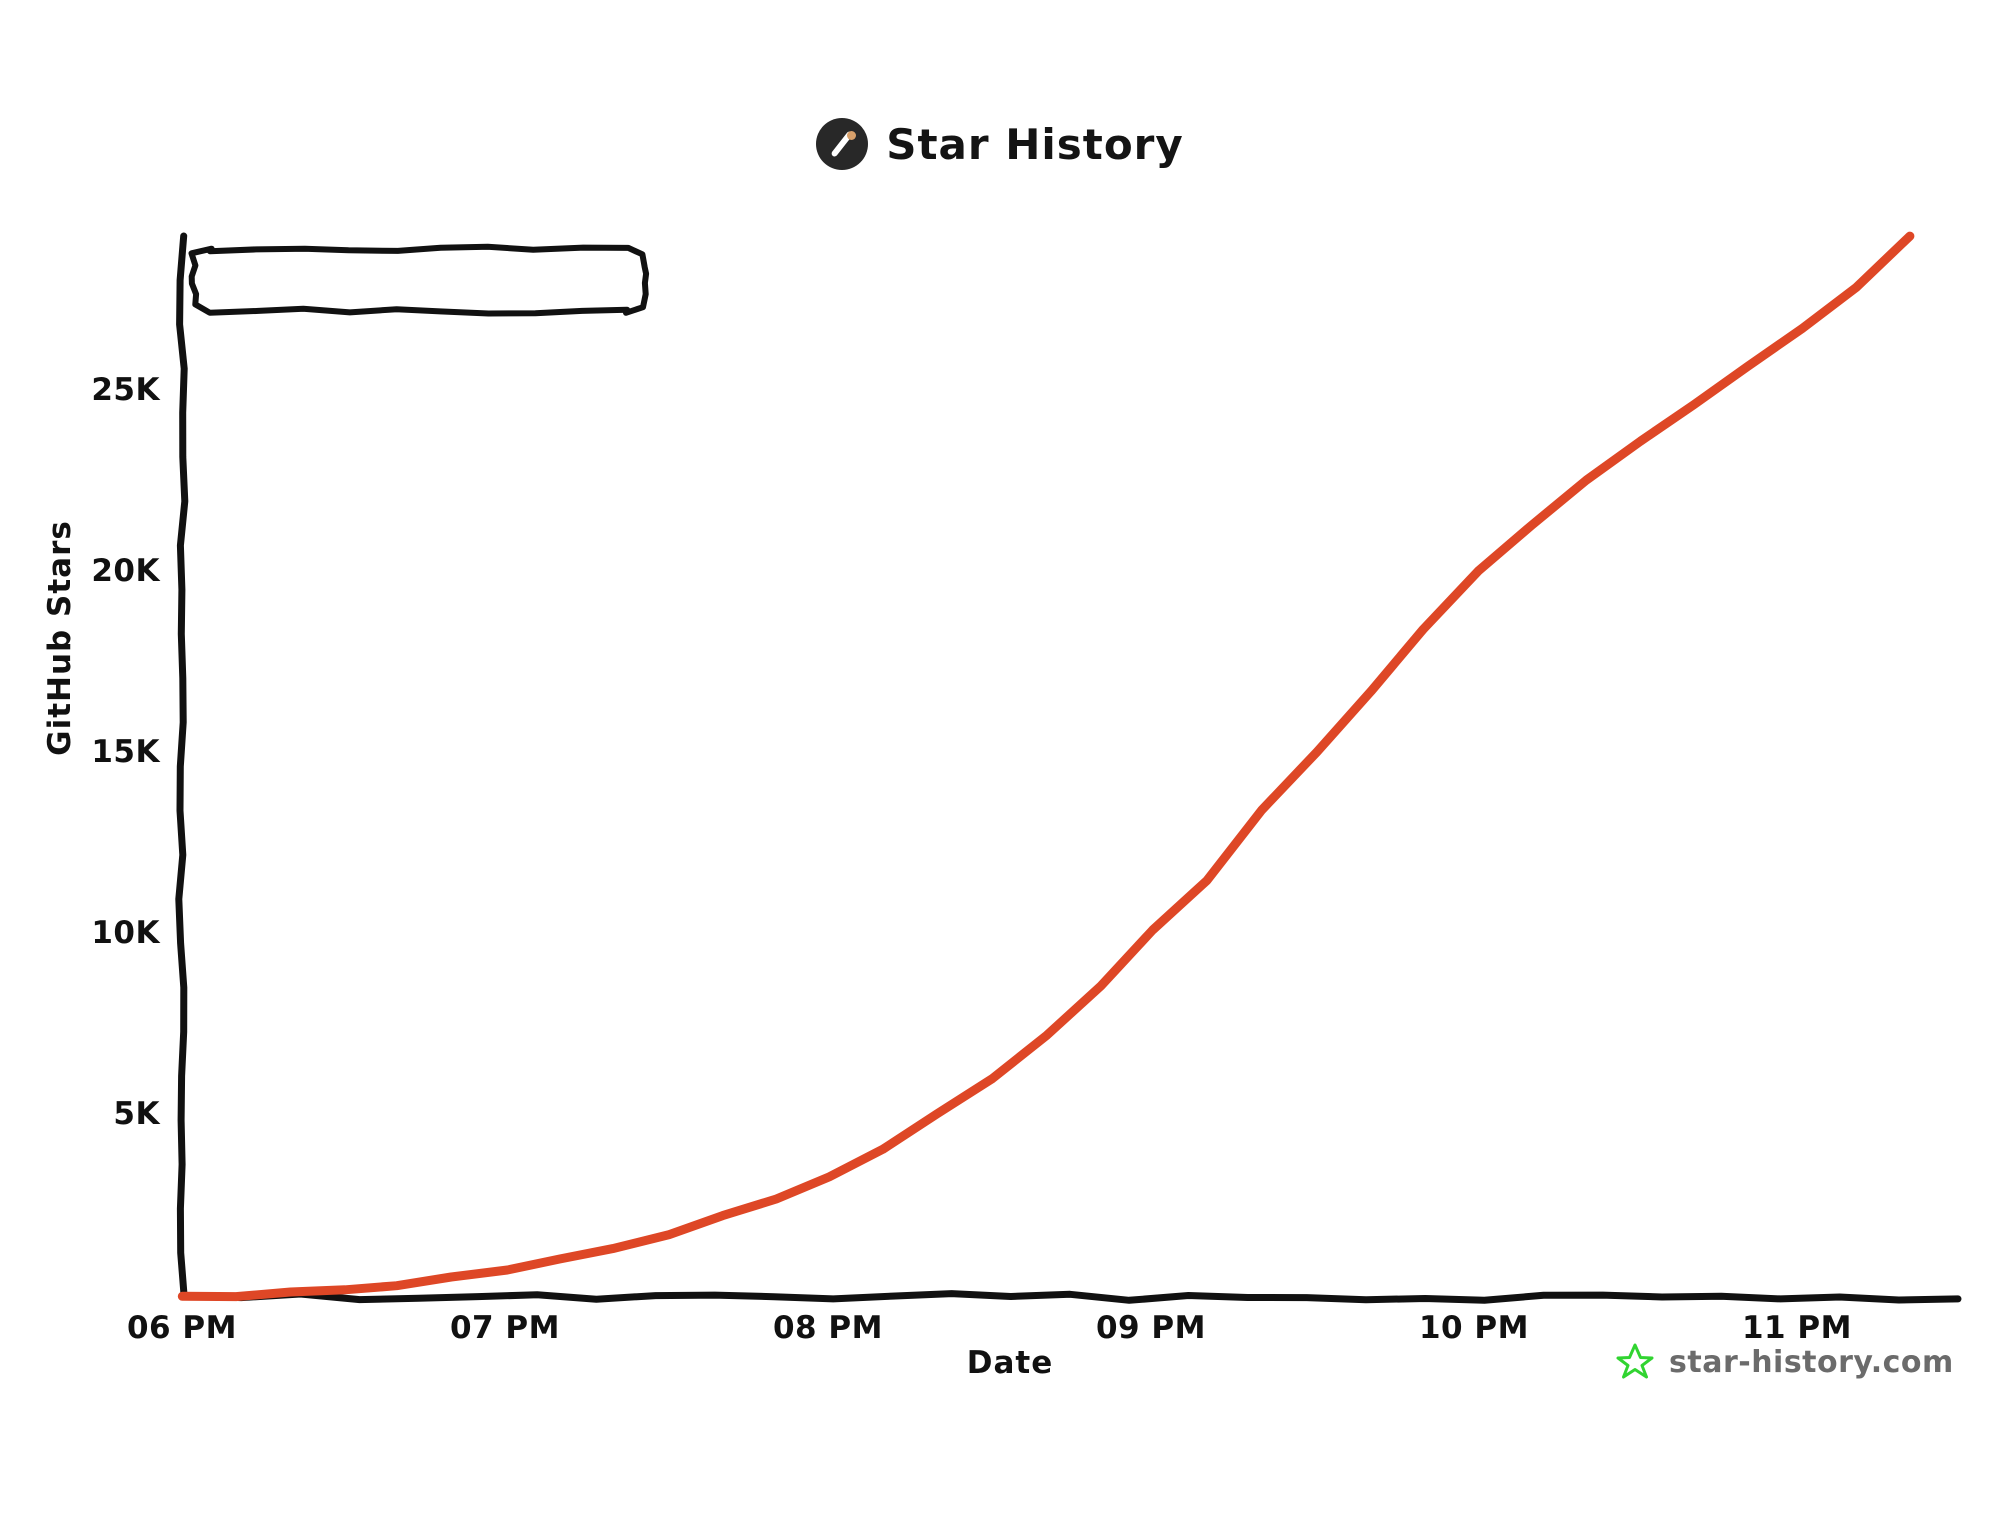 This screenshot has width=2000, height=1533. Describe the element at coordinates (504, 1328) in the screenshot. I see `x-tick-label-07pm: 07 PM` at that location.